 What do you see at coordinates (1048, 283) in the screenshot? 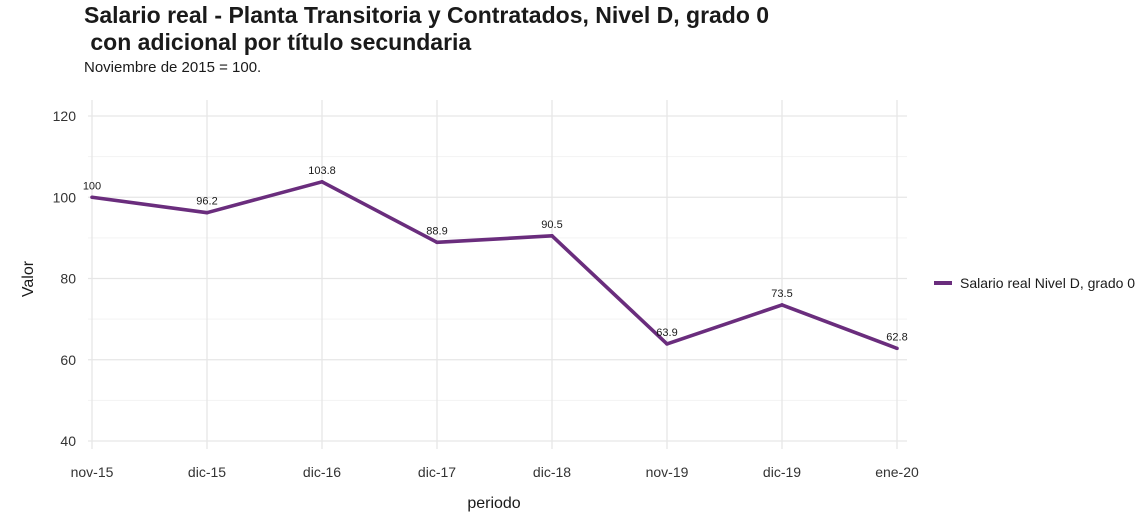
I see `legend-label: Salario real Nivel D, grado 0` at bounding box center [1048, 283].